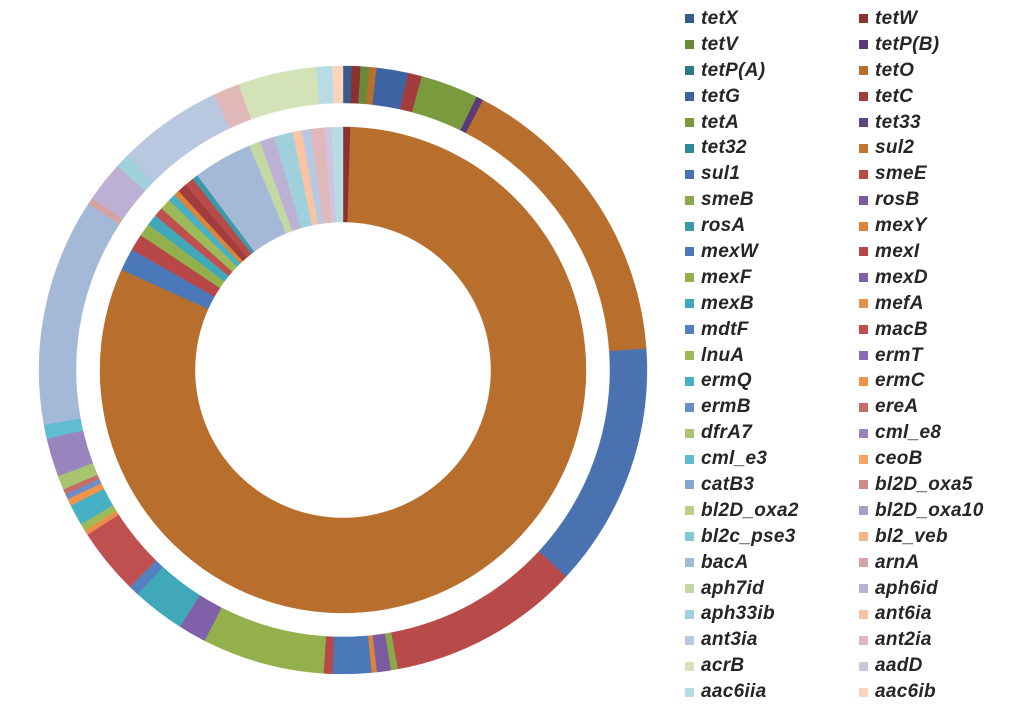 Image resolution: width=1024 pixels, height=705 pixels. I want to click on legend-item: mefA, so click(941, 304).